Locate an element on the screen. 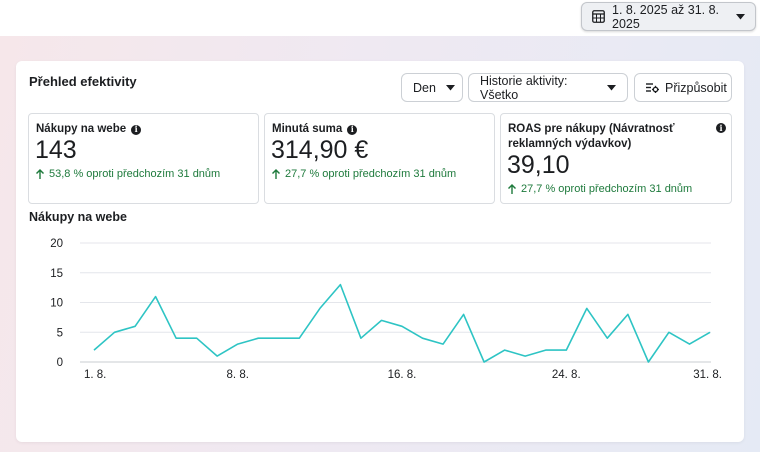 The width and height of the screenshot is (760, 452). metric-value: 143 is located at coordinates (56, 150).